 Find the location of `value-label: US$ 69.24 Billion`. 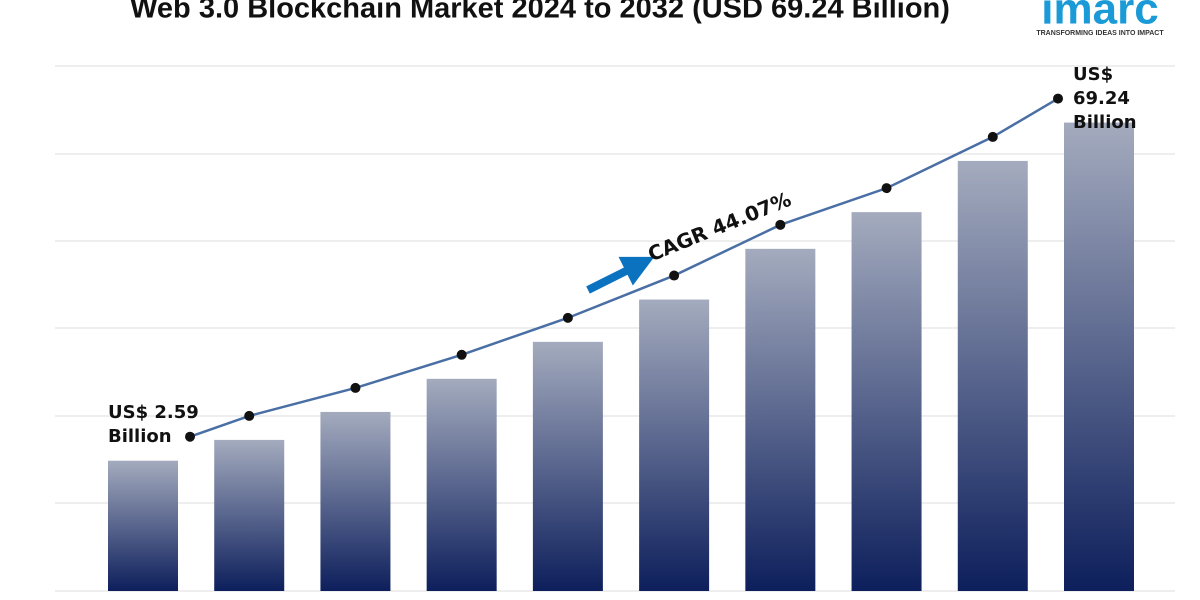

value-label: US$ 69.24 Billion is located at coordinates (1105, 98).